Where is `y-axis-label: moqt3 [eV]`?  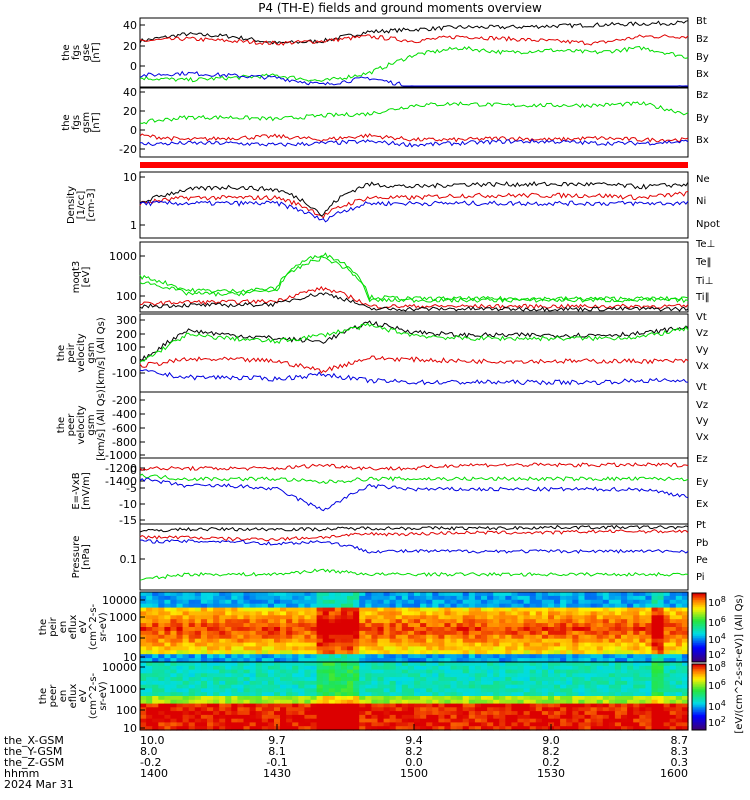 y-axis-label: moqt3 [eV] is located at coordinates (81, 277).